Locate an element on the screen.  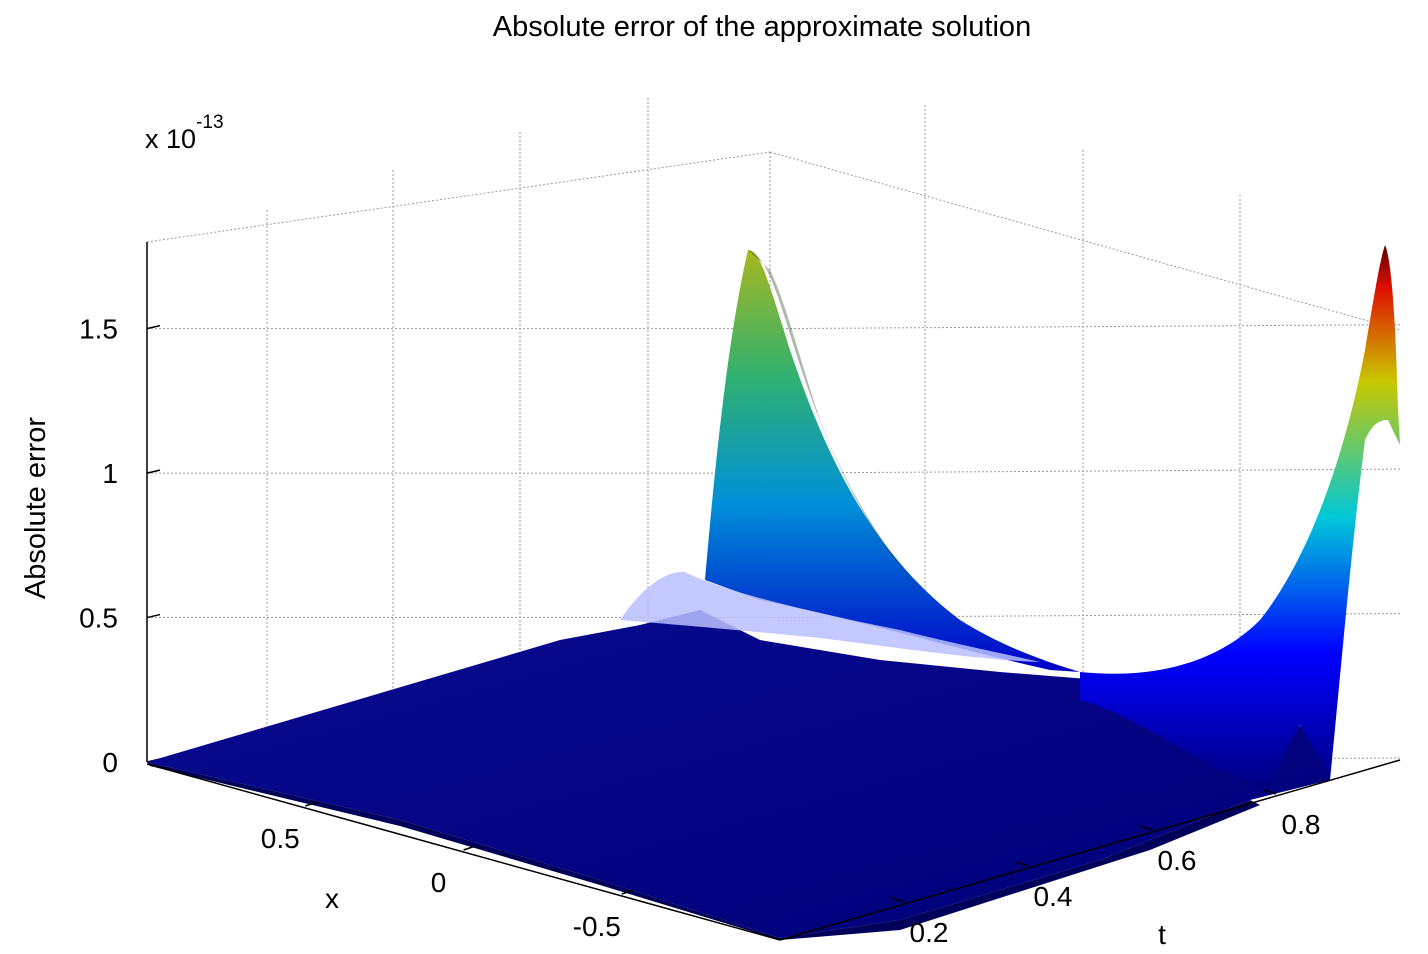
t-axis-label: t is located at coordinates (1162, 934).